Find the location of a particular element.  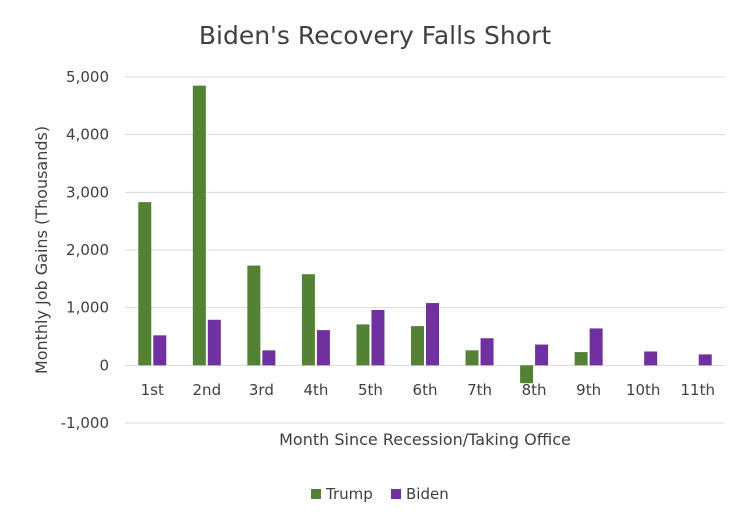

y-tick-label: 2,000 is located at coordinates (87, 250).